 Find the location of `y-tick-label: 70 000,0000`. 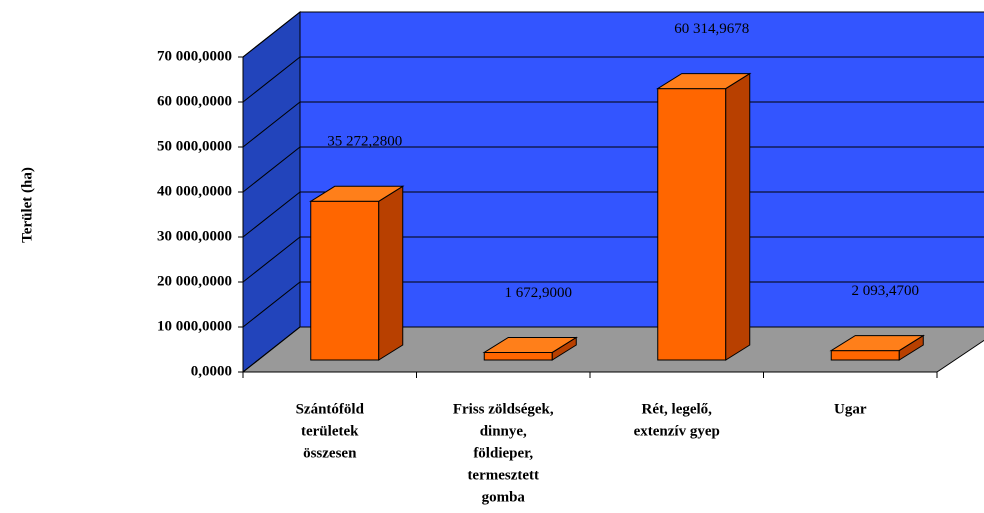

y-tick-label: 70 000,0000 is located at coordinates (194, 56).